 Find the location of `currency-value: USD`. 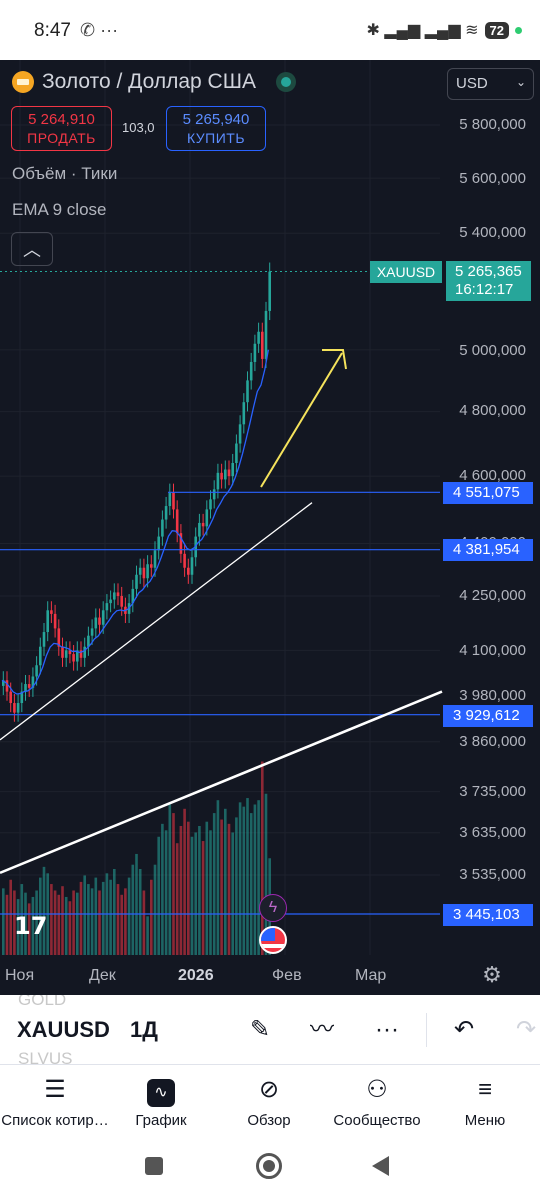

currency-value: USD is located at coordinates (472, 83).